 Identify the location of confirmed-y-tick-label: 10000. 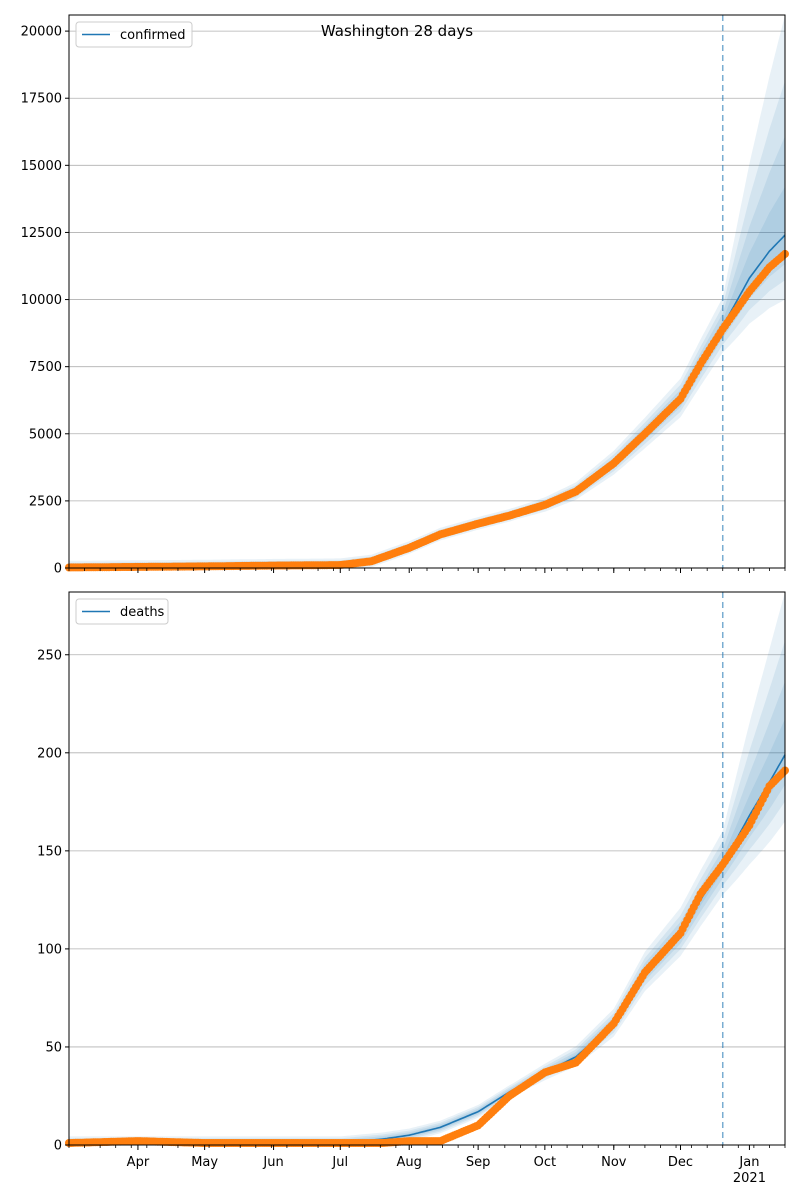
(41, 300).